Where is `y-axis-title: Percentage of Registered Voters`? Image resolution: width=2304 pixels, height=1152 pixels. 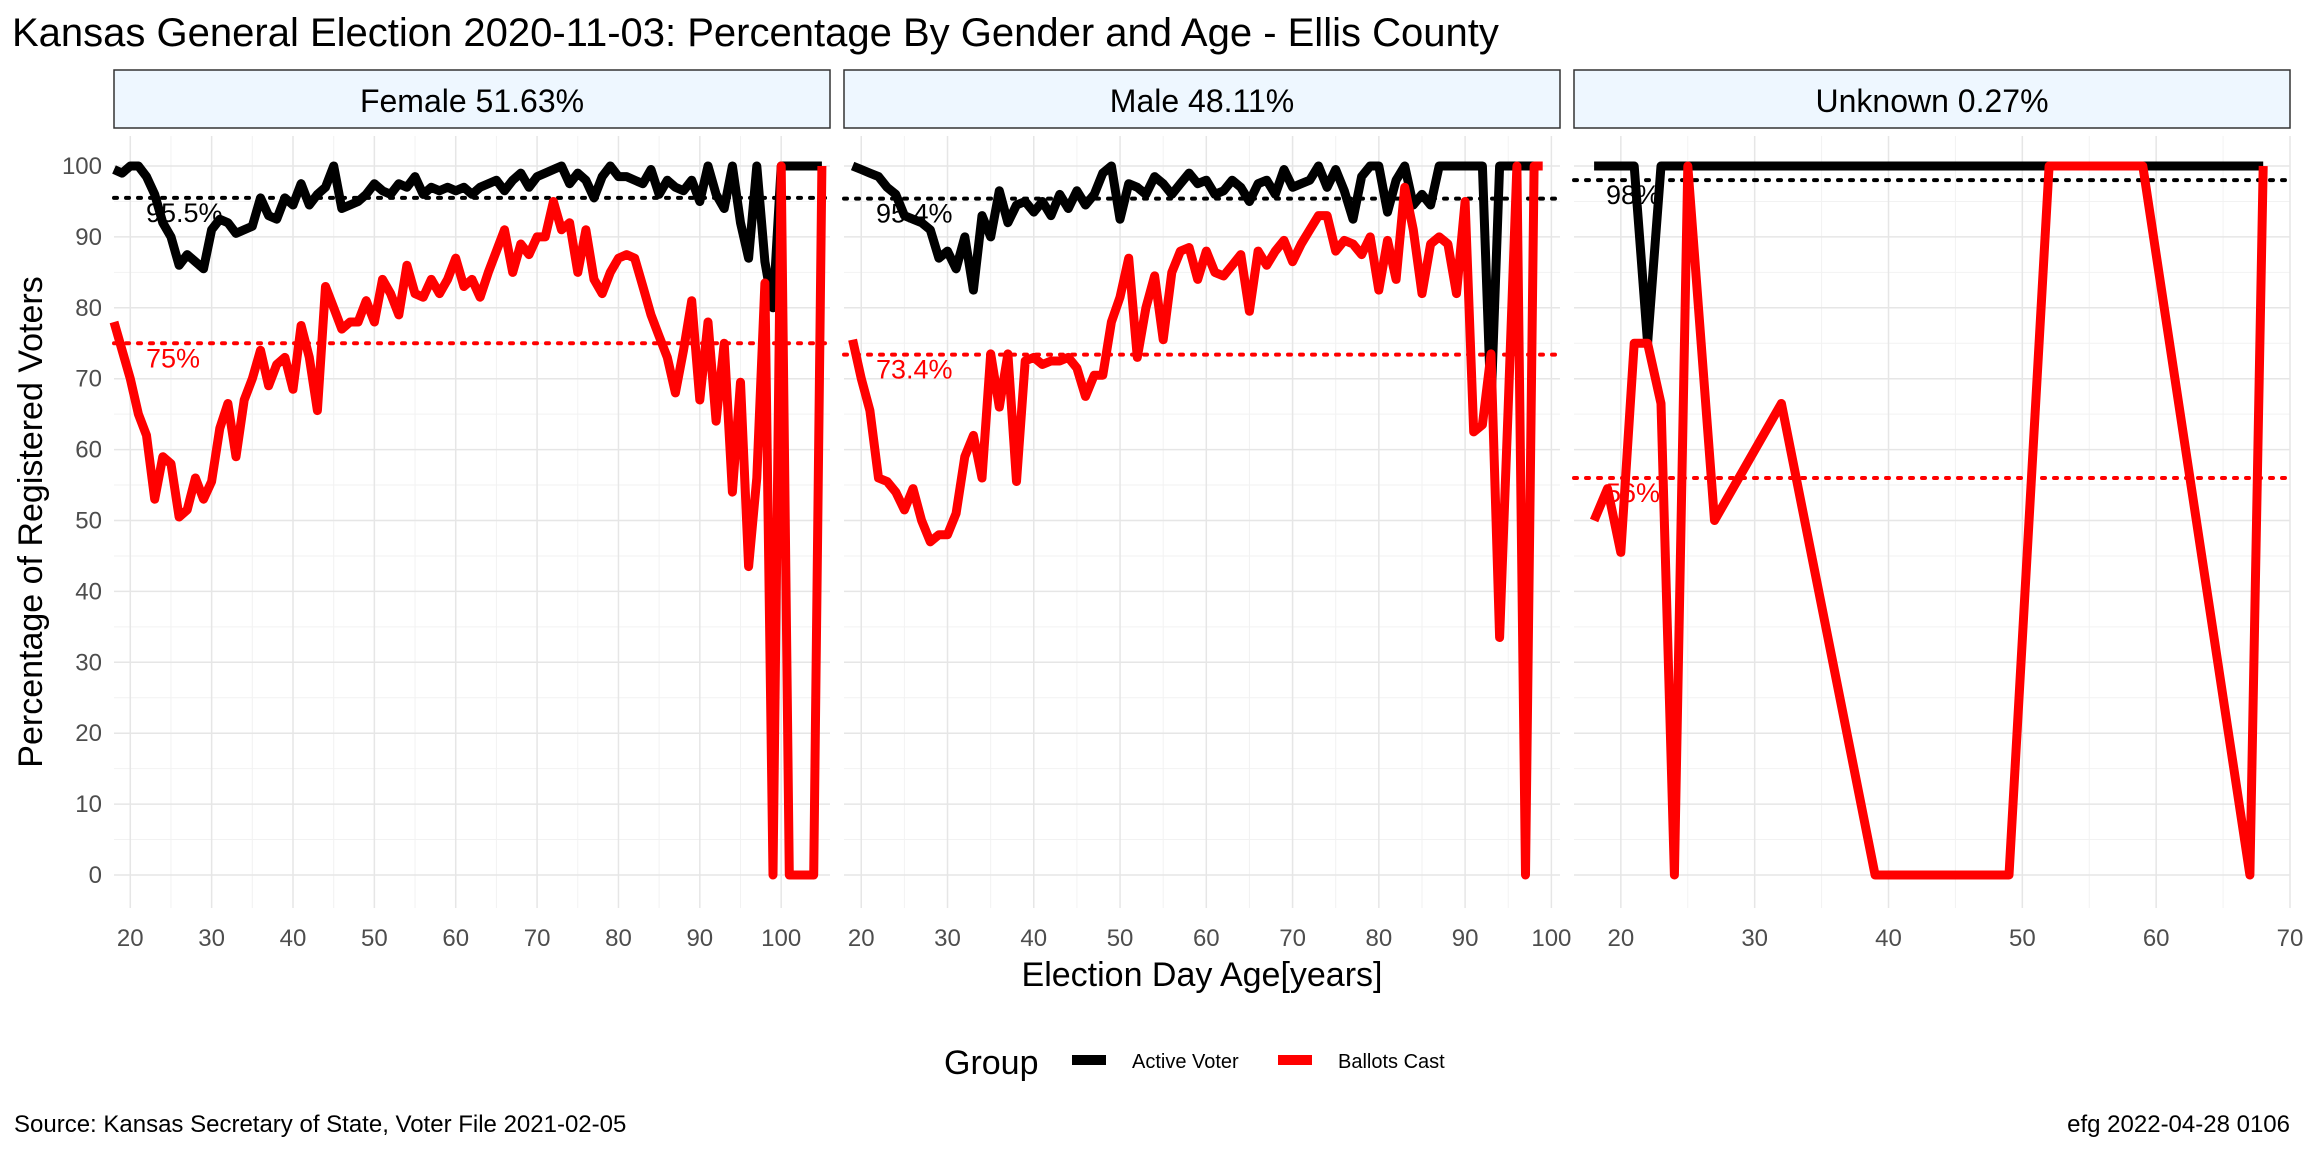
y-axis-title: Percentage of Registered Voters is located at coordinates (31, 521).